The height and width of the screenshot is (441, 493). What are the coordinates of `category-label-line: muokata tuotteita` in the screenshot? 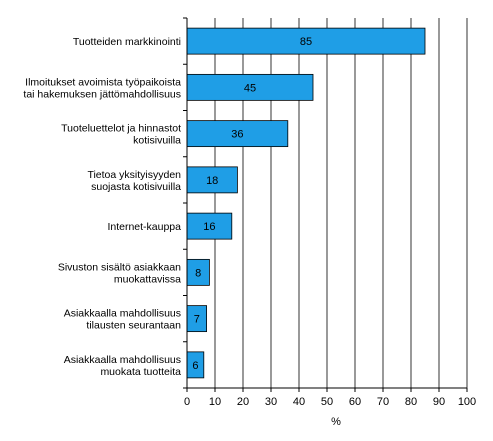 It's located at (140, 372).